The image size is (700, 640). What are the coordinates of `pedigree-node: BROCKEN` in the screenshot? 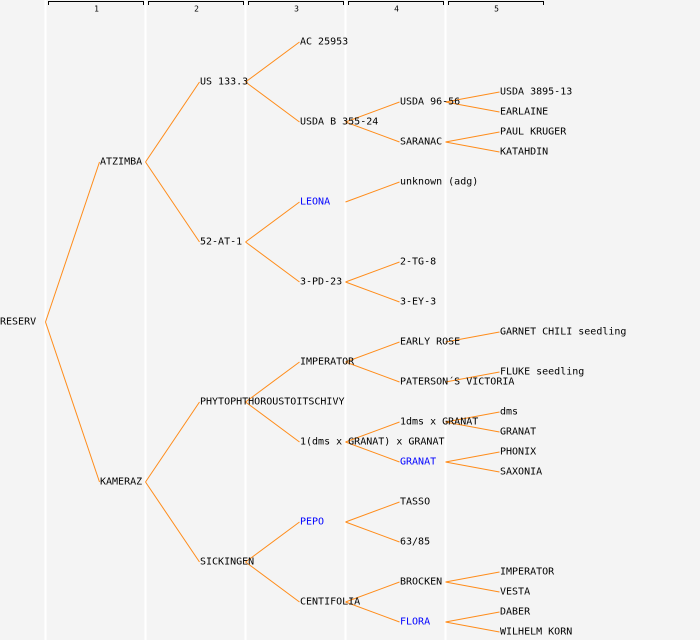 It's located at (421, 582).